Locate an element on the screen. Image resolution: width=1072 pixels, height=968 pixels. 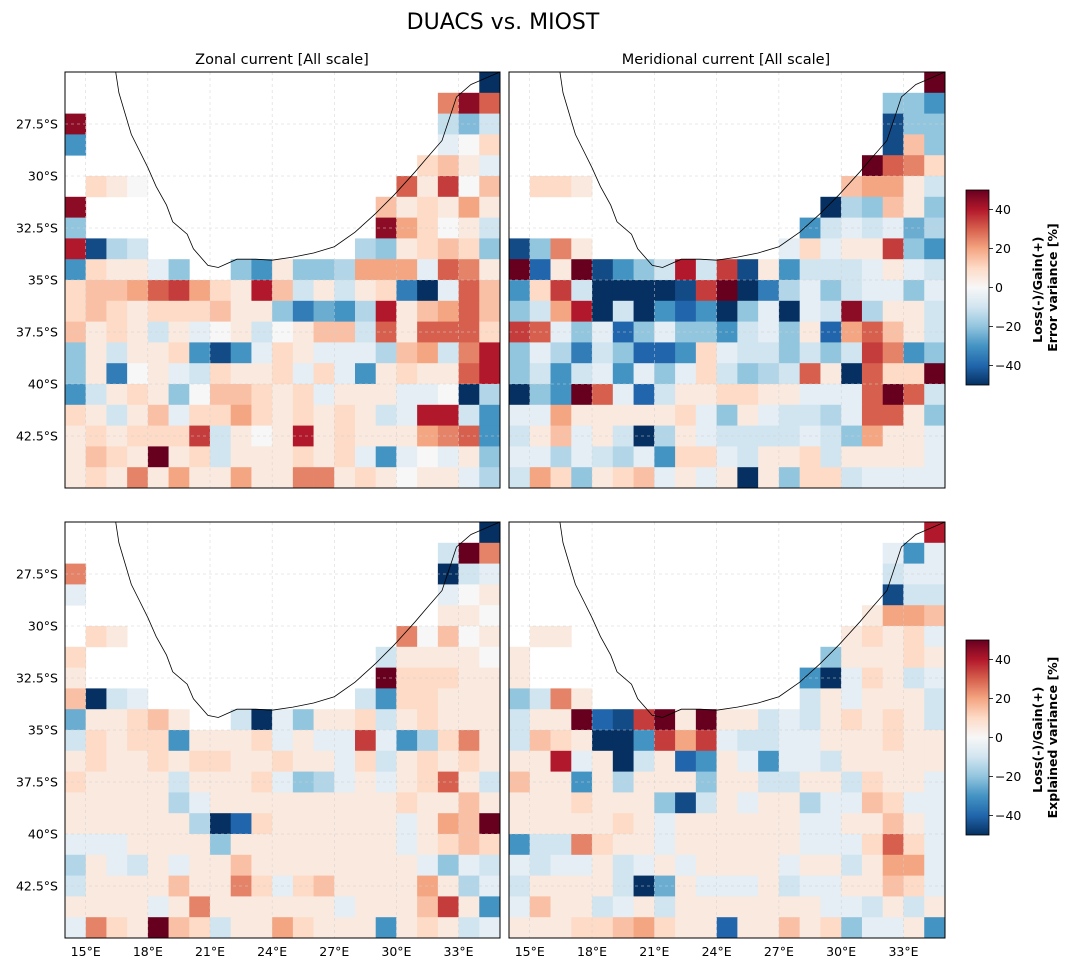
colorbar-tick-label: −40 is located at coordinates (1008, 365).